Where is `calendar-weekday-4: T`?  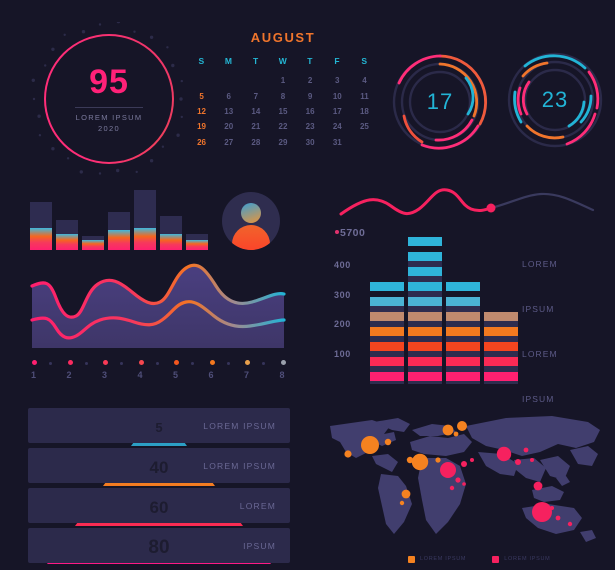 calendar-weekday-4: T is located at coordinates (310, 61).